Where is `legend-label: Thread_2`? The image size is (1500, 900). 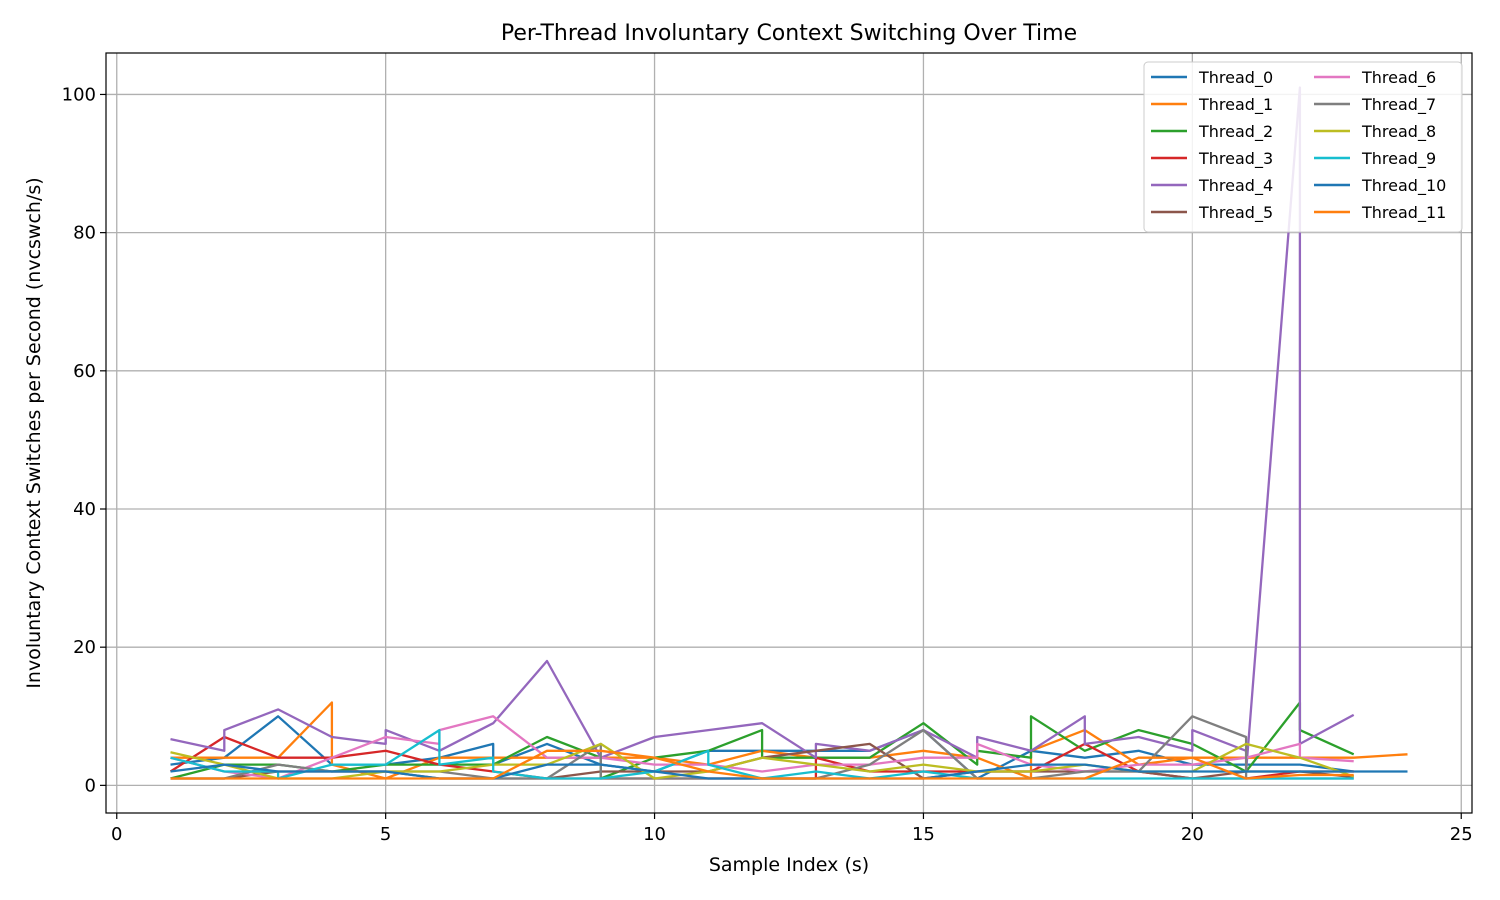 legend-label: Thread_2 is located at coordinates (1235, 132).